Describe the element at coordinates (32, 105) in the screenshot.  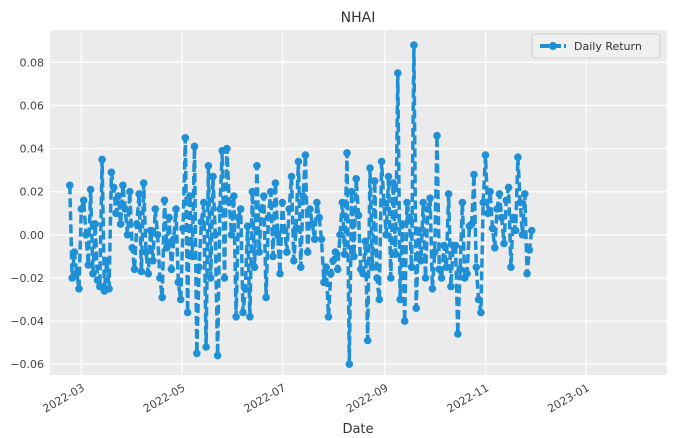
I see `y-tick-label: 0.06` at that location.